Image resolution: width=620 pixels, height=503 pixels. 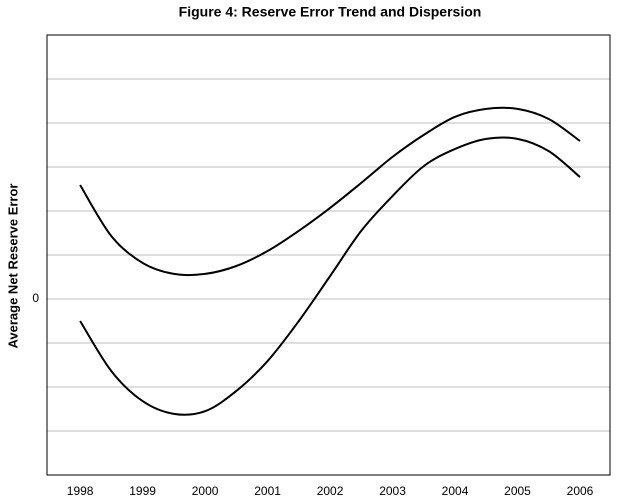 What do you see at coordinates (580, 491) in the screenshot?
I see `x-tick-label: 2006` at bounding box center [580, 491].